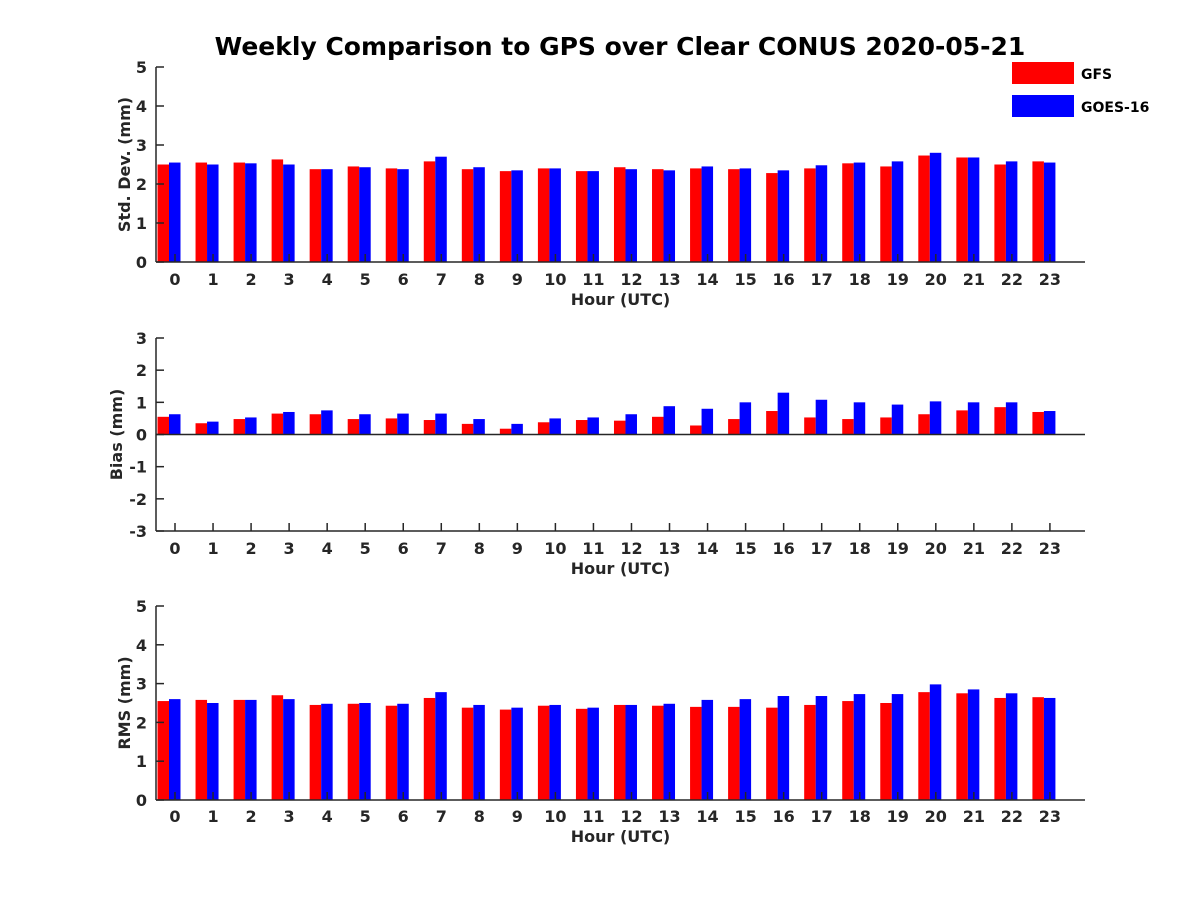 Image resolution: width=1200 pixels, height=900 pixels. What do you see at coordinates (403, 816) in the screenshot?
I see `rms-xtick-label: 6` at bounding box center [403, 816].